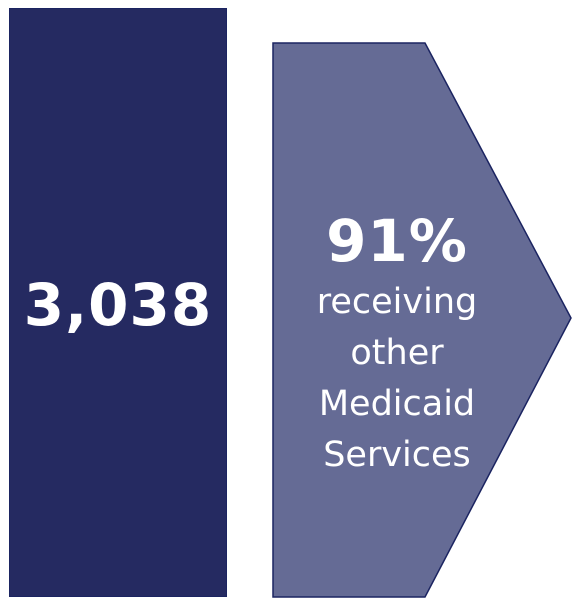 The image size is (572, 599). What do you see at coordinates (397, 379) in the screenshot?
I see `arrow-description: receiving other Medicaid Services` at bounding box center [397, 379].